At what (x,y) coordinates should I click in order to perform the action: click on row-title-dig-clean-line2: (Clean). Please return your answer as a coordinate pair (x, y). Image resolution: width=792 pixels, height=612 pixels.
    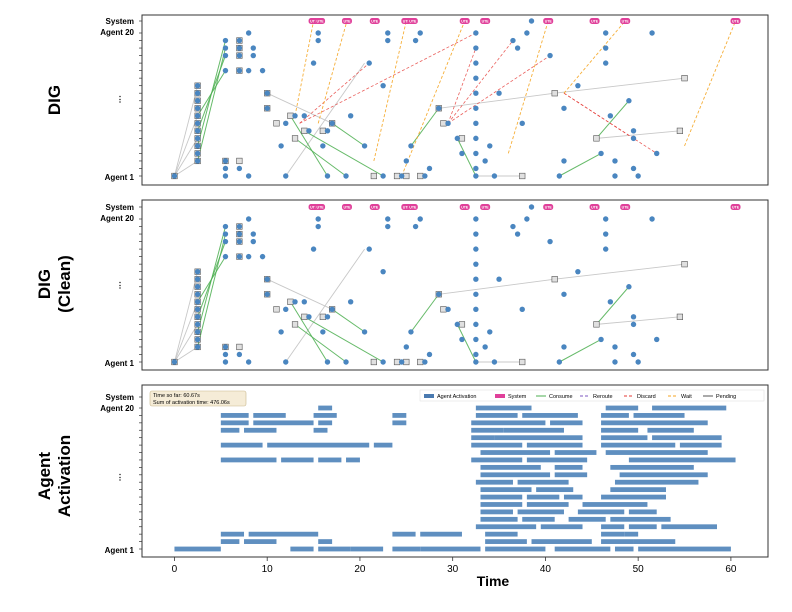
    Looking at the image, I should click on (64, 284).